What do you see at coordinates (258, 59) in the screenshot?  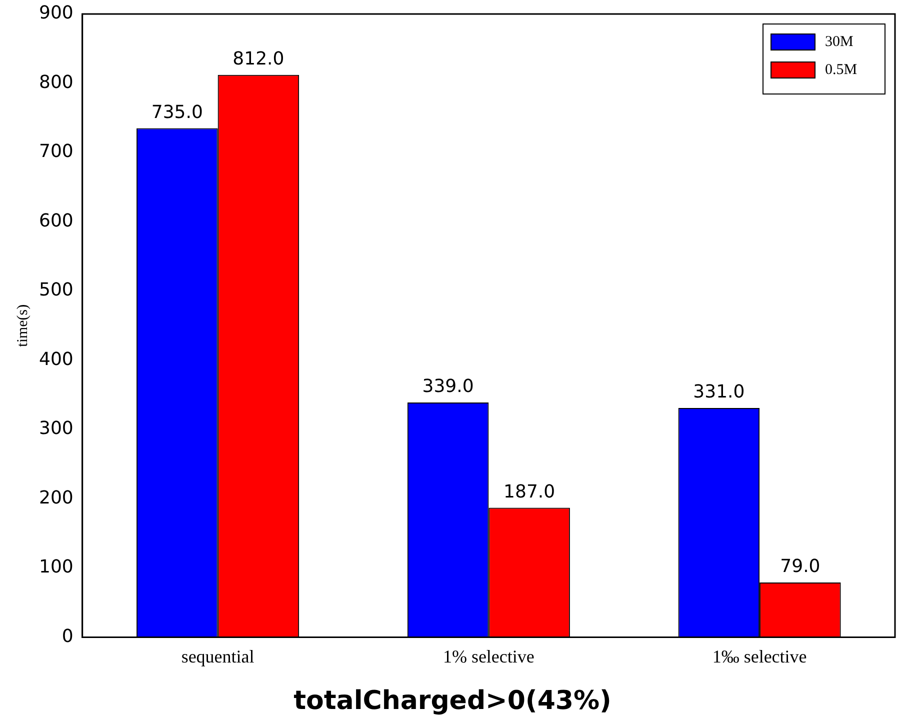 I see `data-label: 812.0` at bounding box center [258, 59].